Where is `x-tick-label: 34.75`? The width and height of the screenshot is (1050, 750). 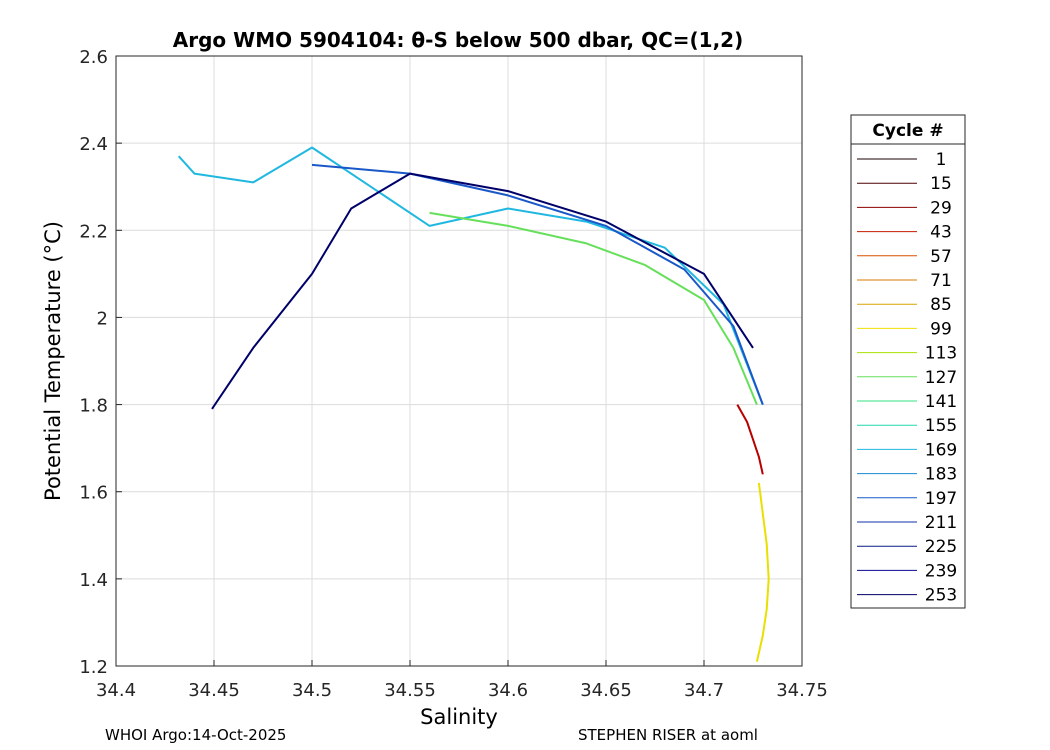
x-tick-label: 34.75 is located at coordinates (802, 690).